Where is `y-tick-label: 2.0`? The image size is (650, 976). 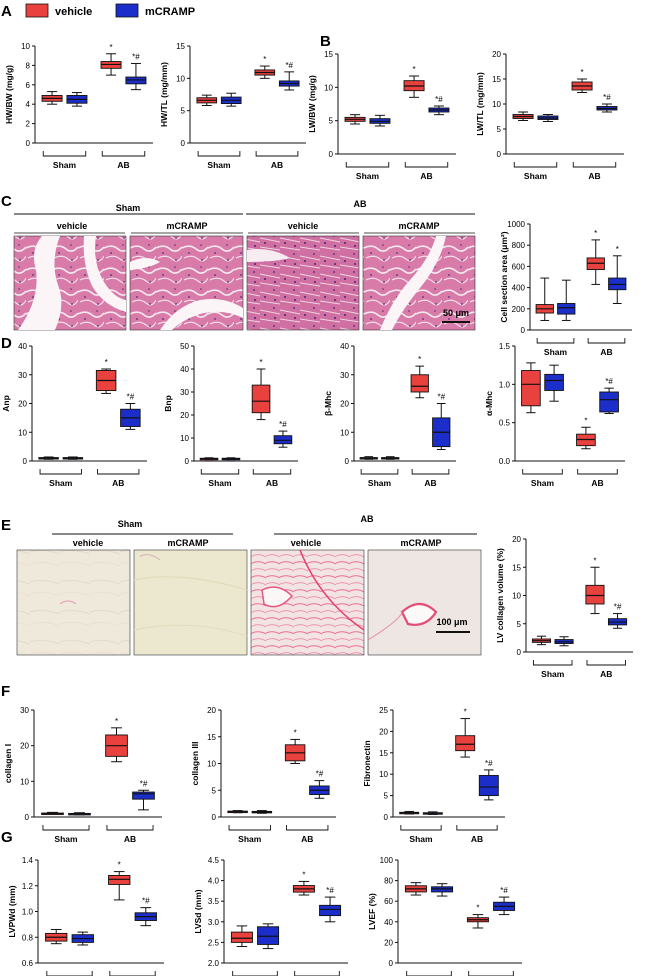 y-tick-label: 2.0 is located at coordinates (214, 963).